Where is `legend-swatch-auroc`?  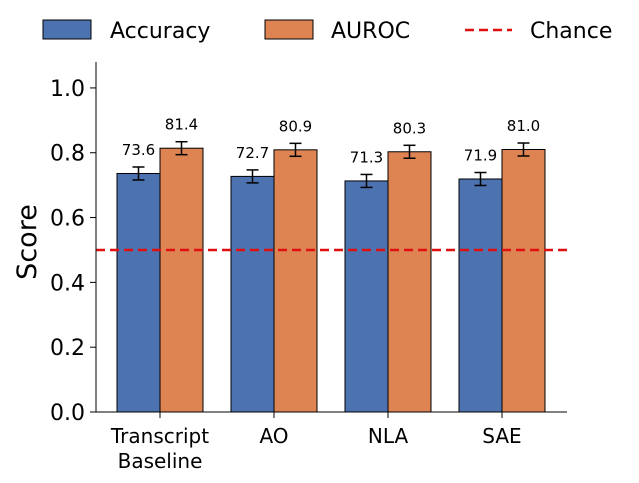 legend-swatch-auroc is located at coordinates (289, 29).